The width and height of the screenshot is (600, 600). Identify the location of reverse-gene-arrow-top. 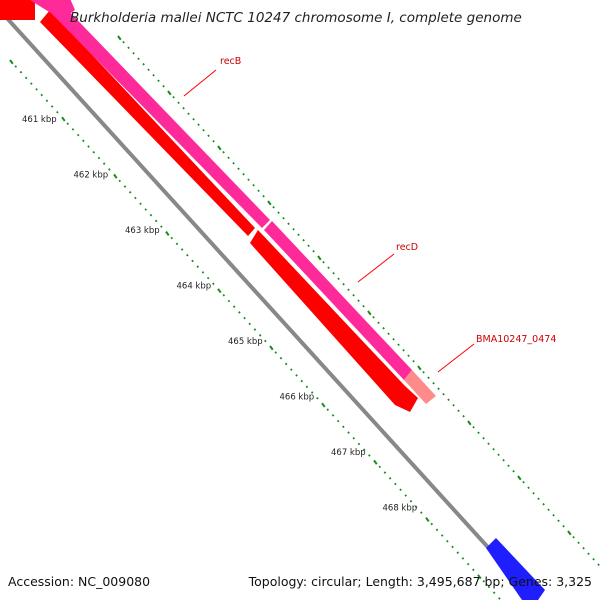
(17, 10).